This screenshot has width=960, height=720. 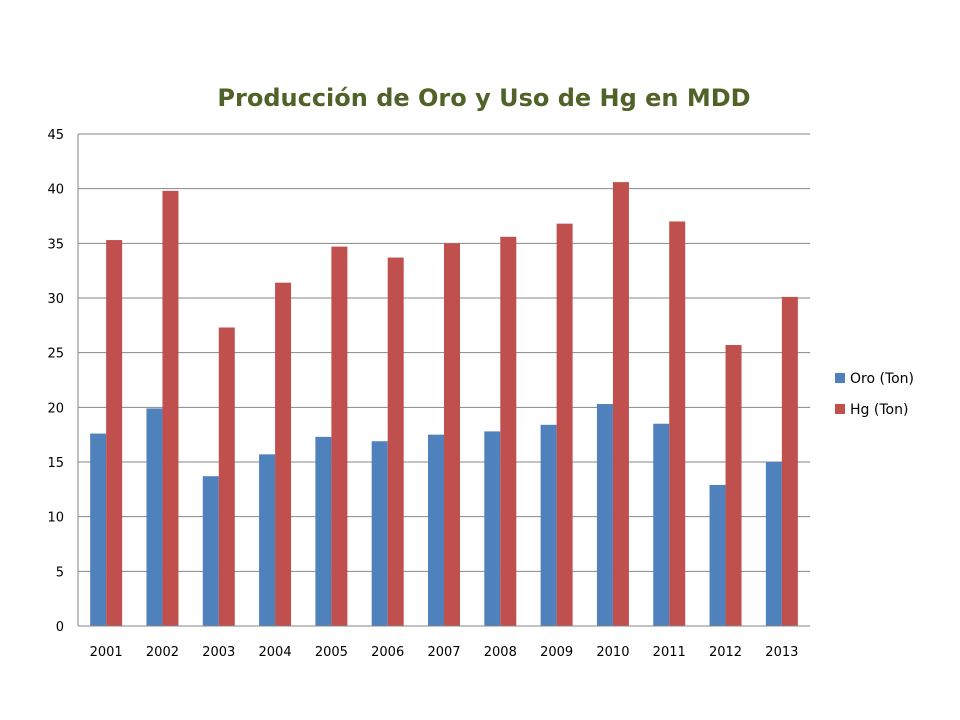 I want to click on x-tick-label: 2004, so click(x=275, y=652).